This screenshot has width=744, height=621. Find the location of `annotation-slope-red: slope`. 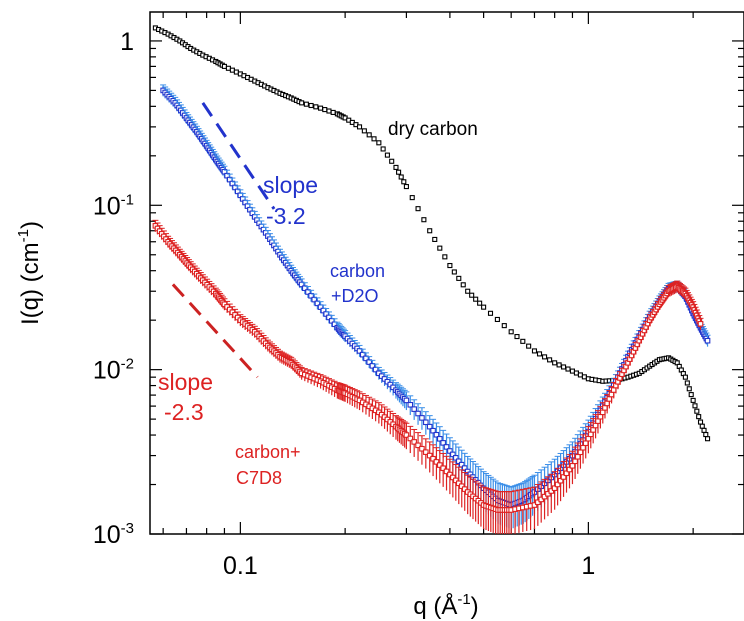

annotation-slope-red: slope is located at coordinates (185, 382).